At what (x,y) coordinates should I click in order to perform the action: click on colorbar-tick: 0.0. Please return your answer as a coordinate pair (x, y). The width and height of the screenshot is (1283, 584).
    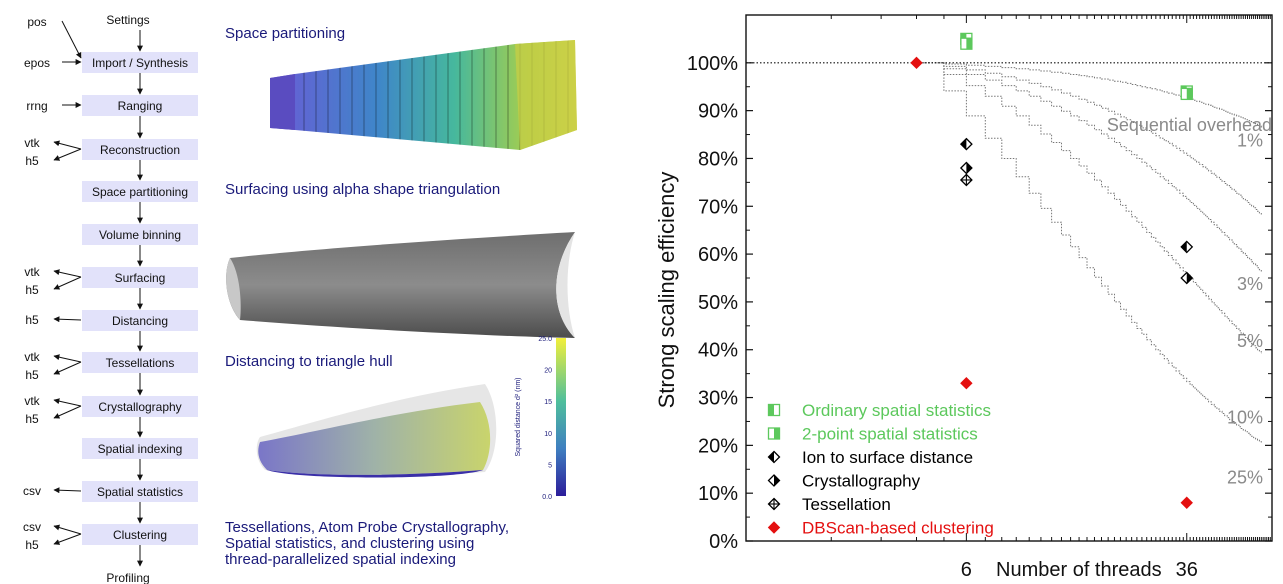
    Looking at the image, I should click on (547, 497).